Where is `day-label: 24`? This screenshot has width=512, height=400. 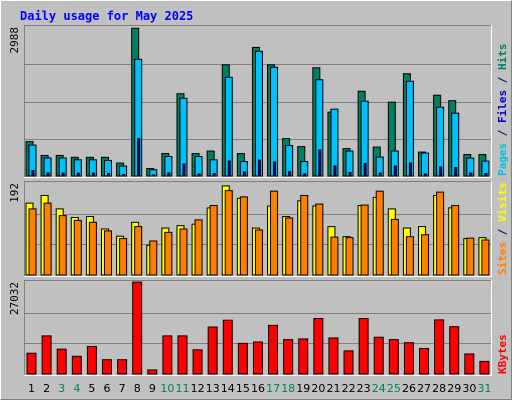 day-label: 24 is located at coordinates (379, 388).